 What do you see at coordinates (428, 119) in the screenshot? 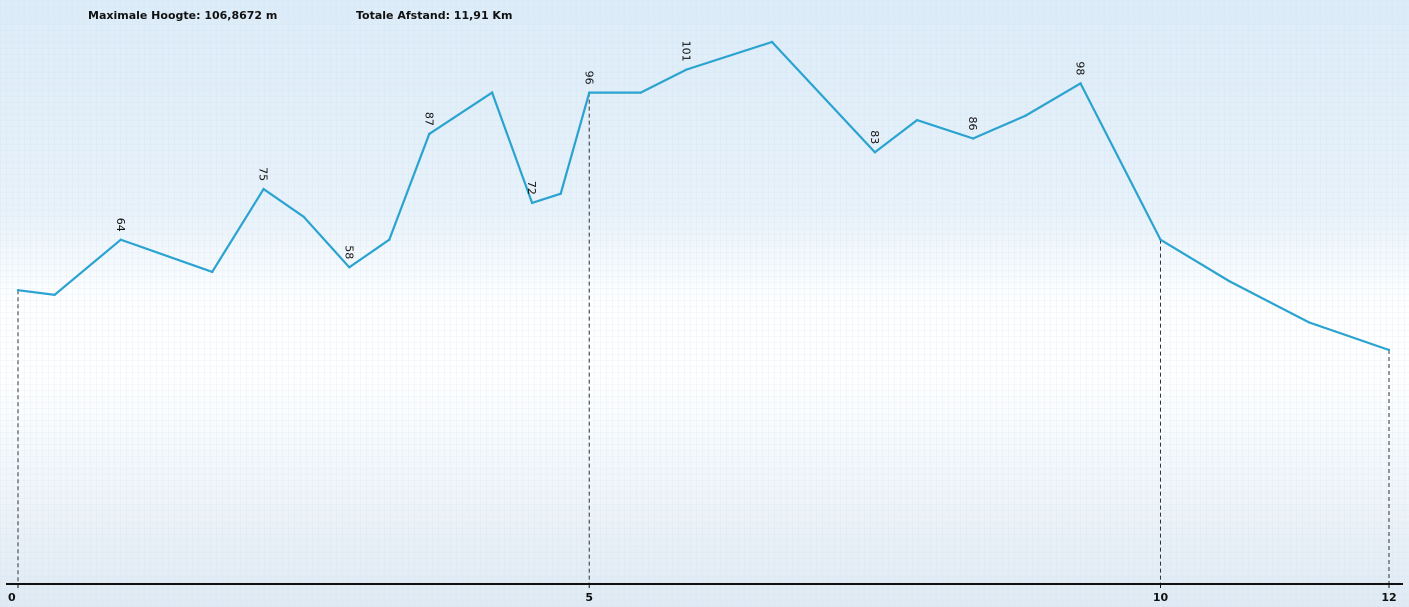
I see `data-label-87: 87` at bounding box center [428, 119].